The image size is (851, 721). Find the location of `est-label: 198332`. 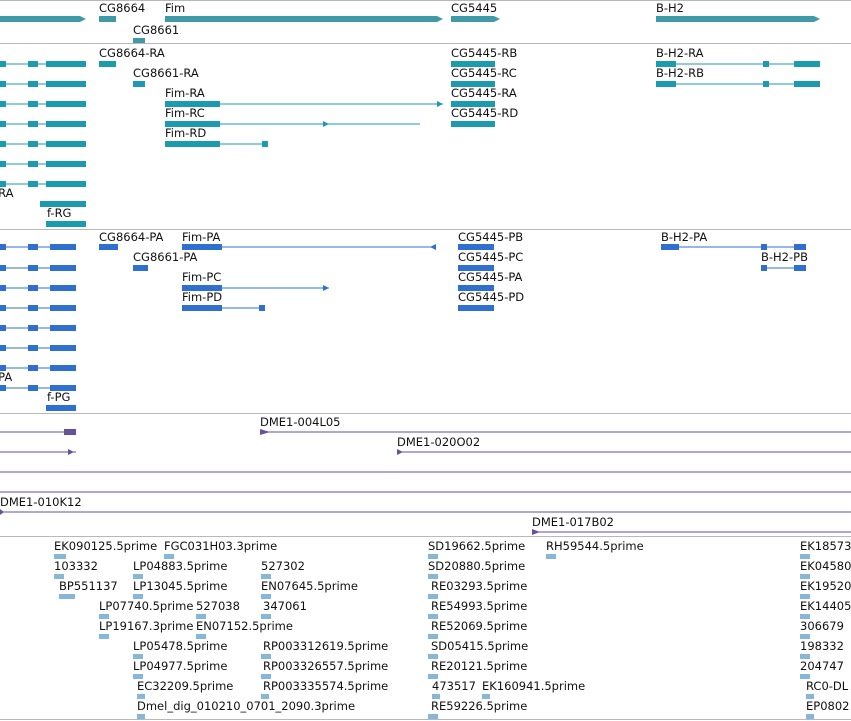

est-label: 198332 is located at coordinates (822, 646).